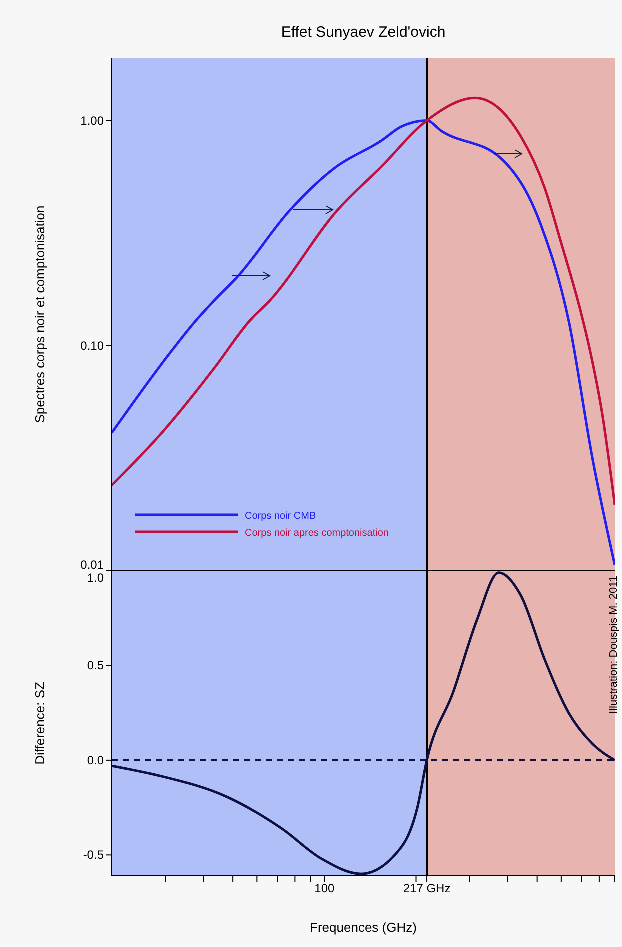  Describe the element at coordinates (40, 315) in the screenshot. I see `y-axis-title: Spectres corps noir et comptonisation` at that location.